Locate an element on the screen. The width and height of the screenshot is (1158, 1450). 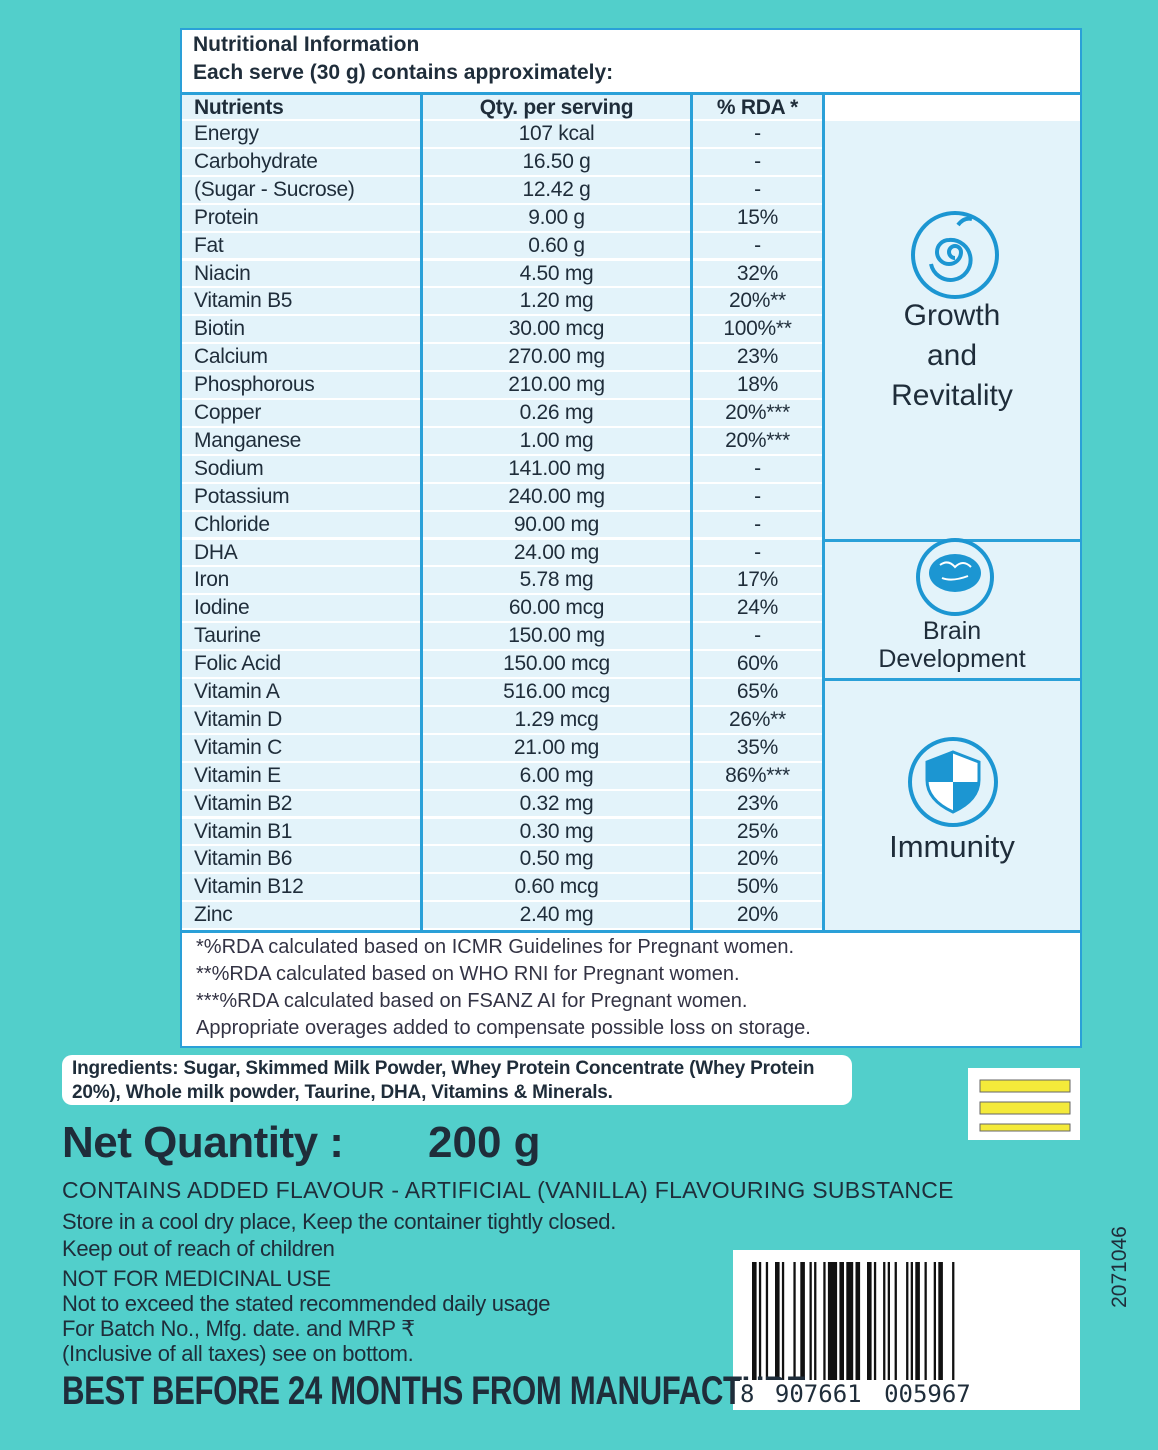
cell-value: 26%** is located at coordinates (757, 720).